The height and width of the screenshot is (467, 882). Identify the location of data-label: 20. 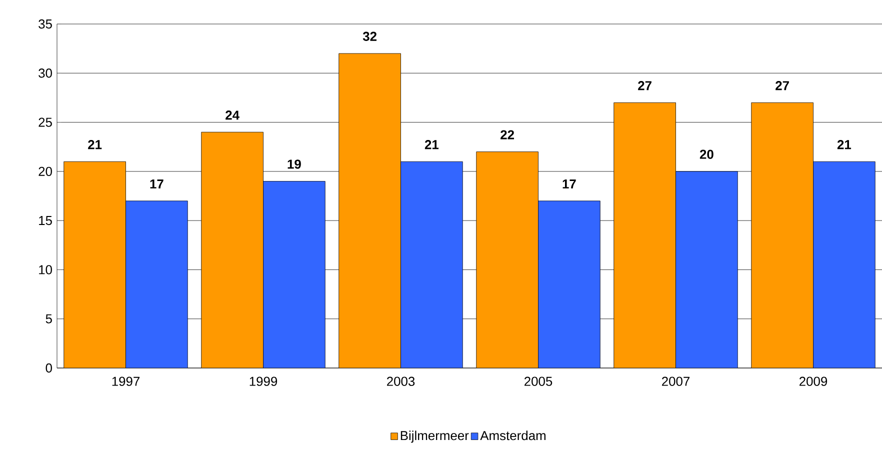
(707, 154).